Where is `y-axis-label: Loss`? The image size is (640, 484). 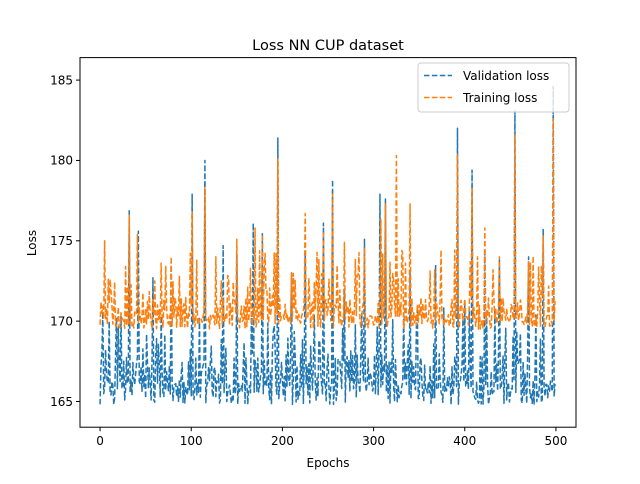 y-axis-label: Loss is located at coordinates (32, 243).